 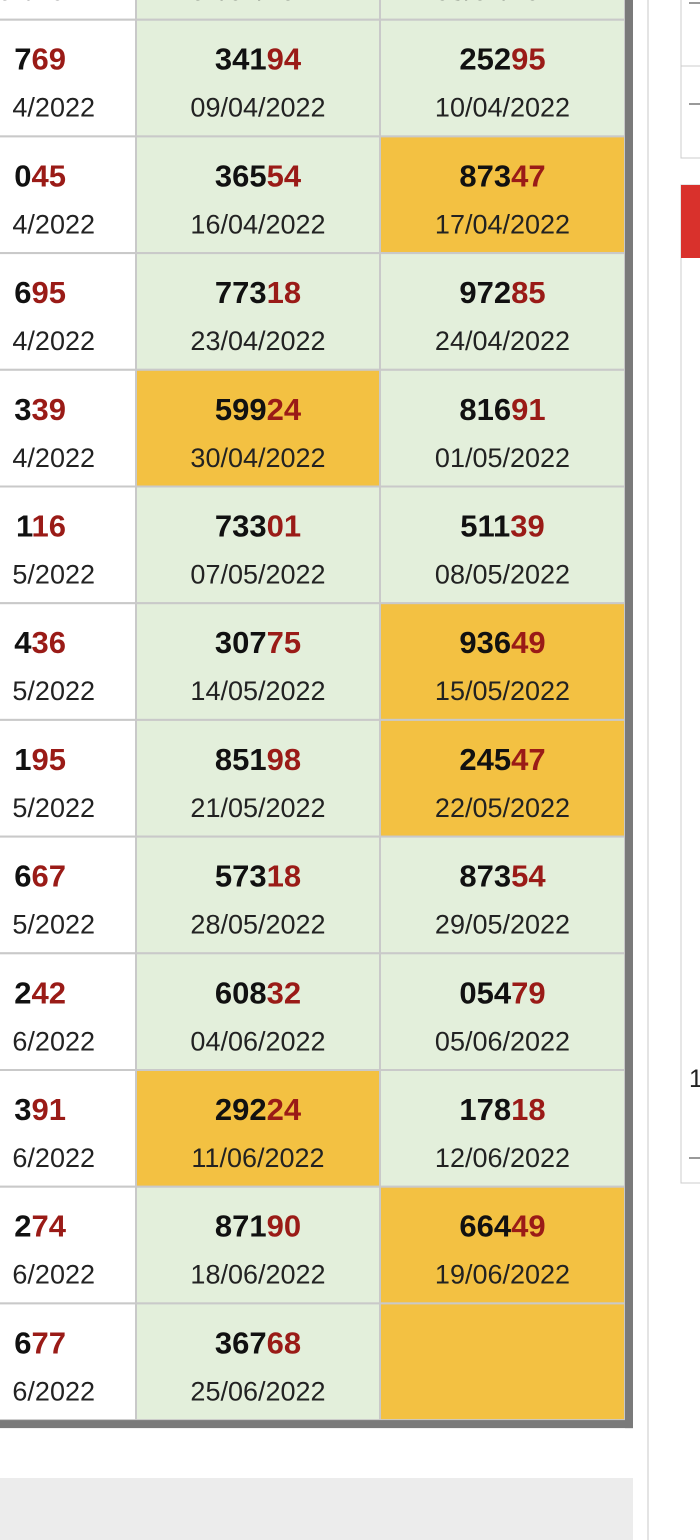 What do you see at coordinates (502, 1158) in the screenshot?
I see `result-date: 12/06/2022` at bounding box center [502, 1158].